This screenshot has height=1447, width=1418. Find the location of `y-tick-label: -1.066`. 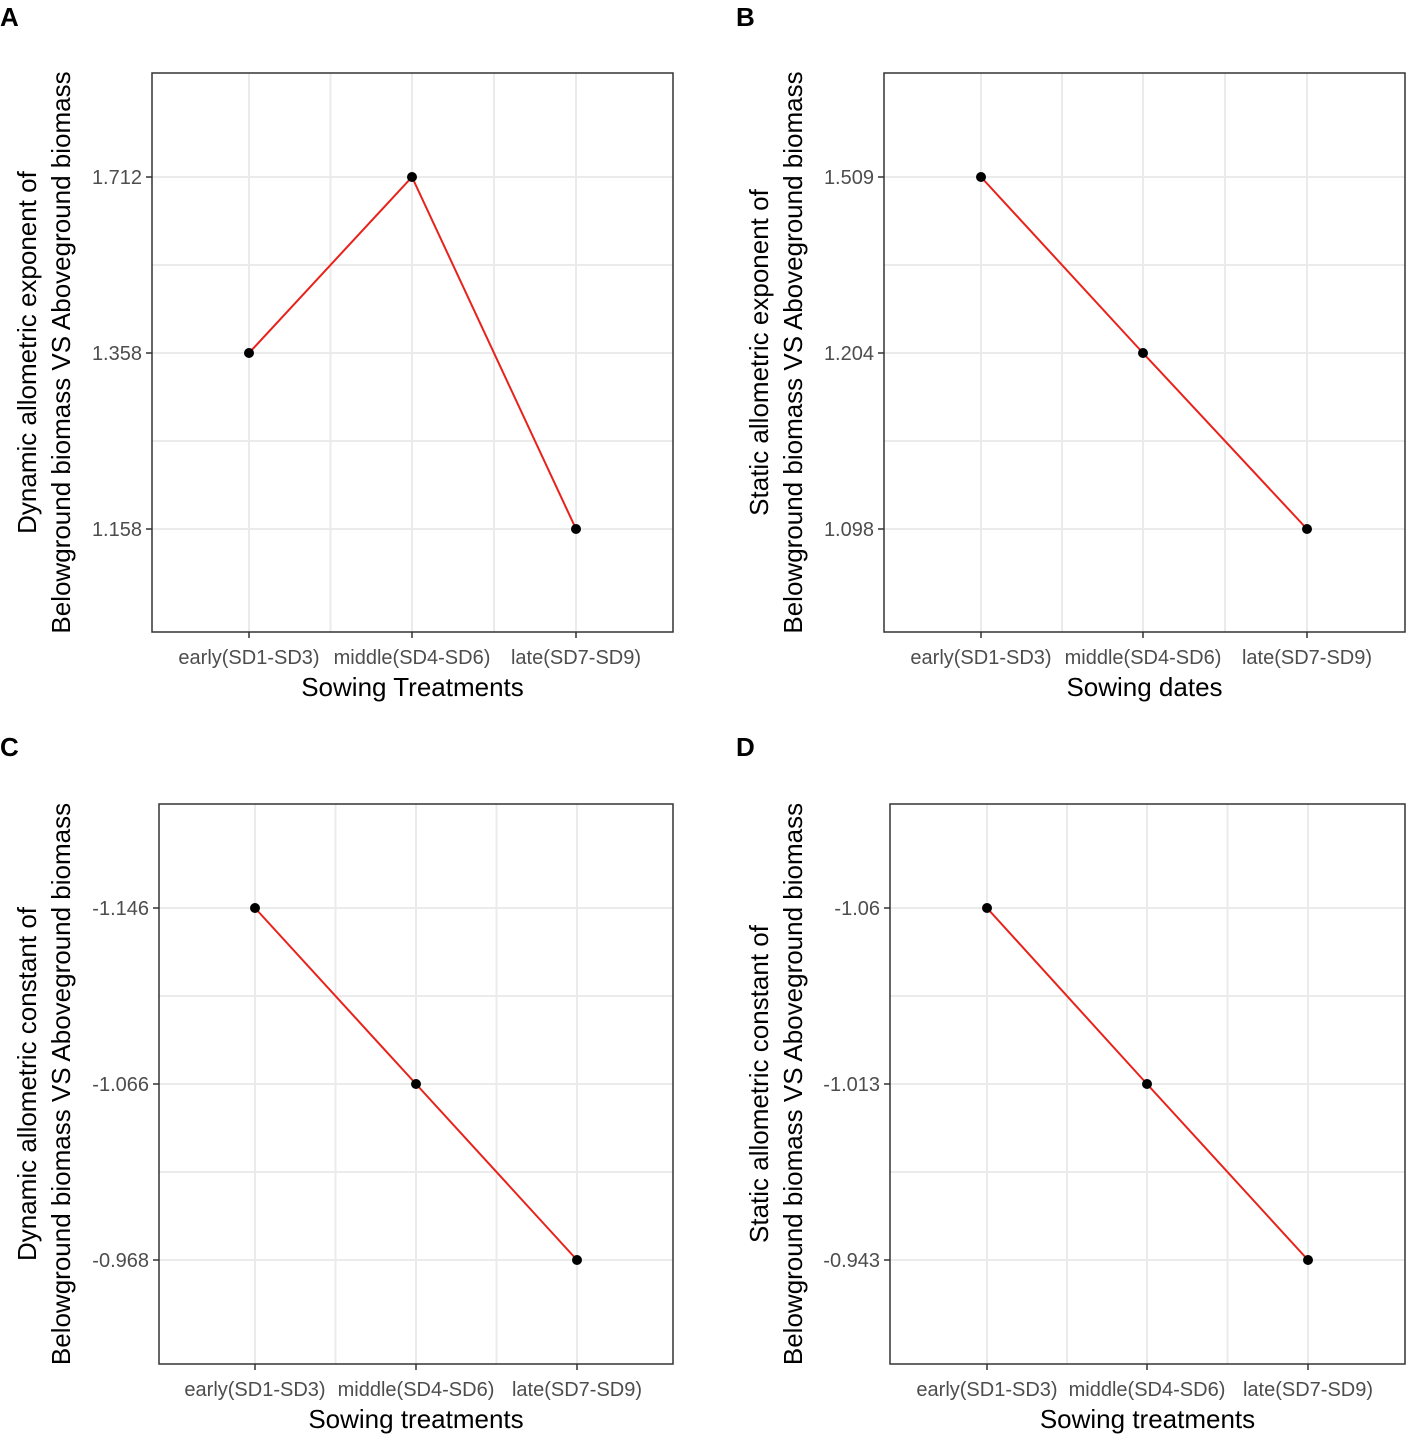

y-tick-label: -1.066 is located at coordinates (120, 1085).